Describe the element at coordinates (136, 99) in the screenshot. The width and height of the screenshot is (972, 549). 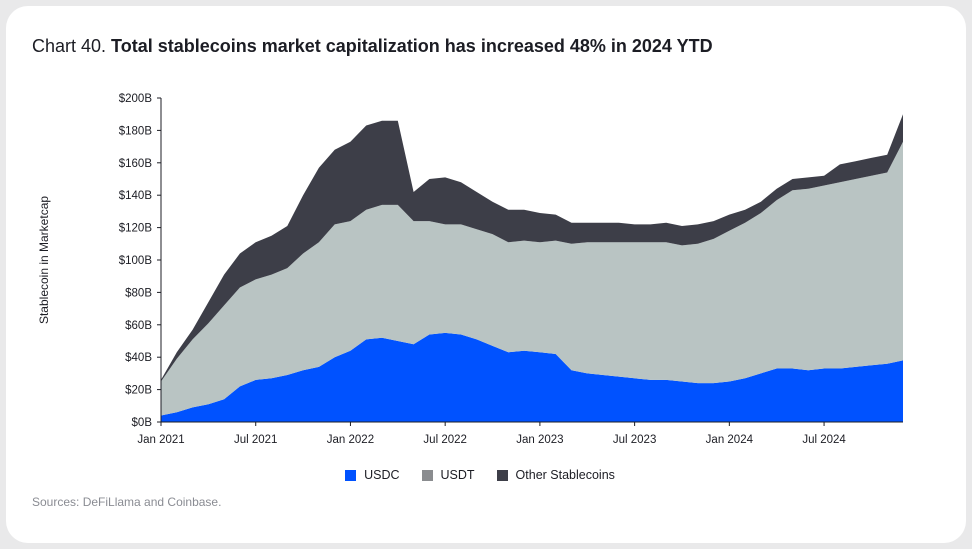
I see `y-tick-label: $200B` at that location.